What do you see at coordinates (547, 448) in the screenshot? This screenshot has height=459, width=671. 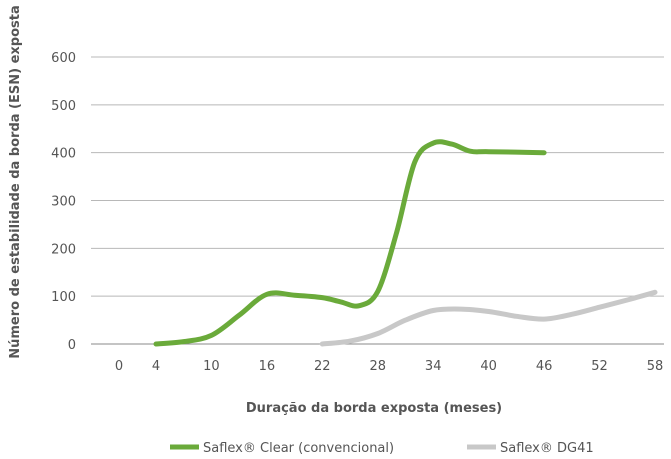 I see `legend-label-saflex-dg41: Saflex® DG41` at bounding box center [547, 448].